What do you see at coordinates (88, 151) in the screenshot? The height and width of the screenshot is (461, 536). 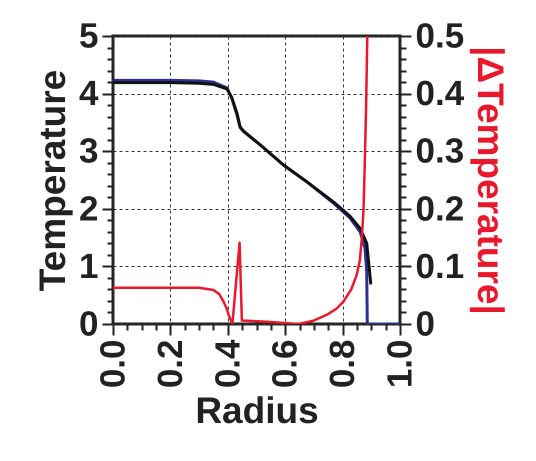 I see `y-tick-label: 3` at bounding box center [88, 151].